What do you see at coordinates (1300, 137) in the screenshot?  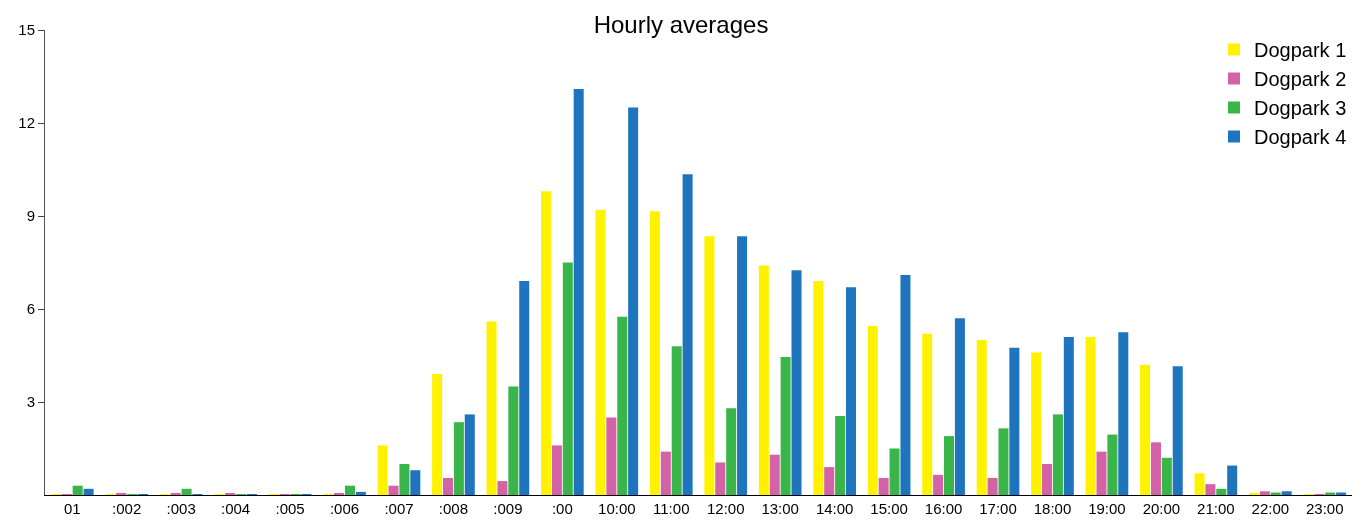 I see `legend-label: Dogpark 4` at bounding box center [1300, 137].